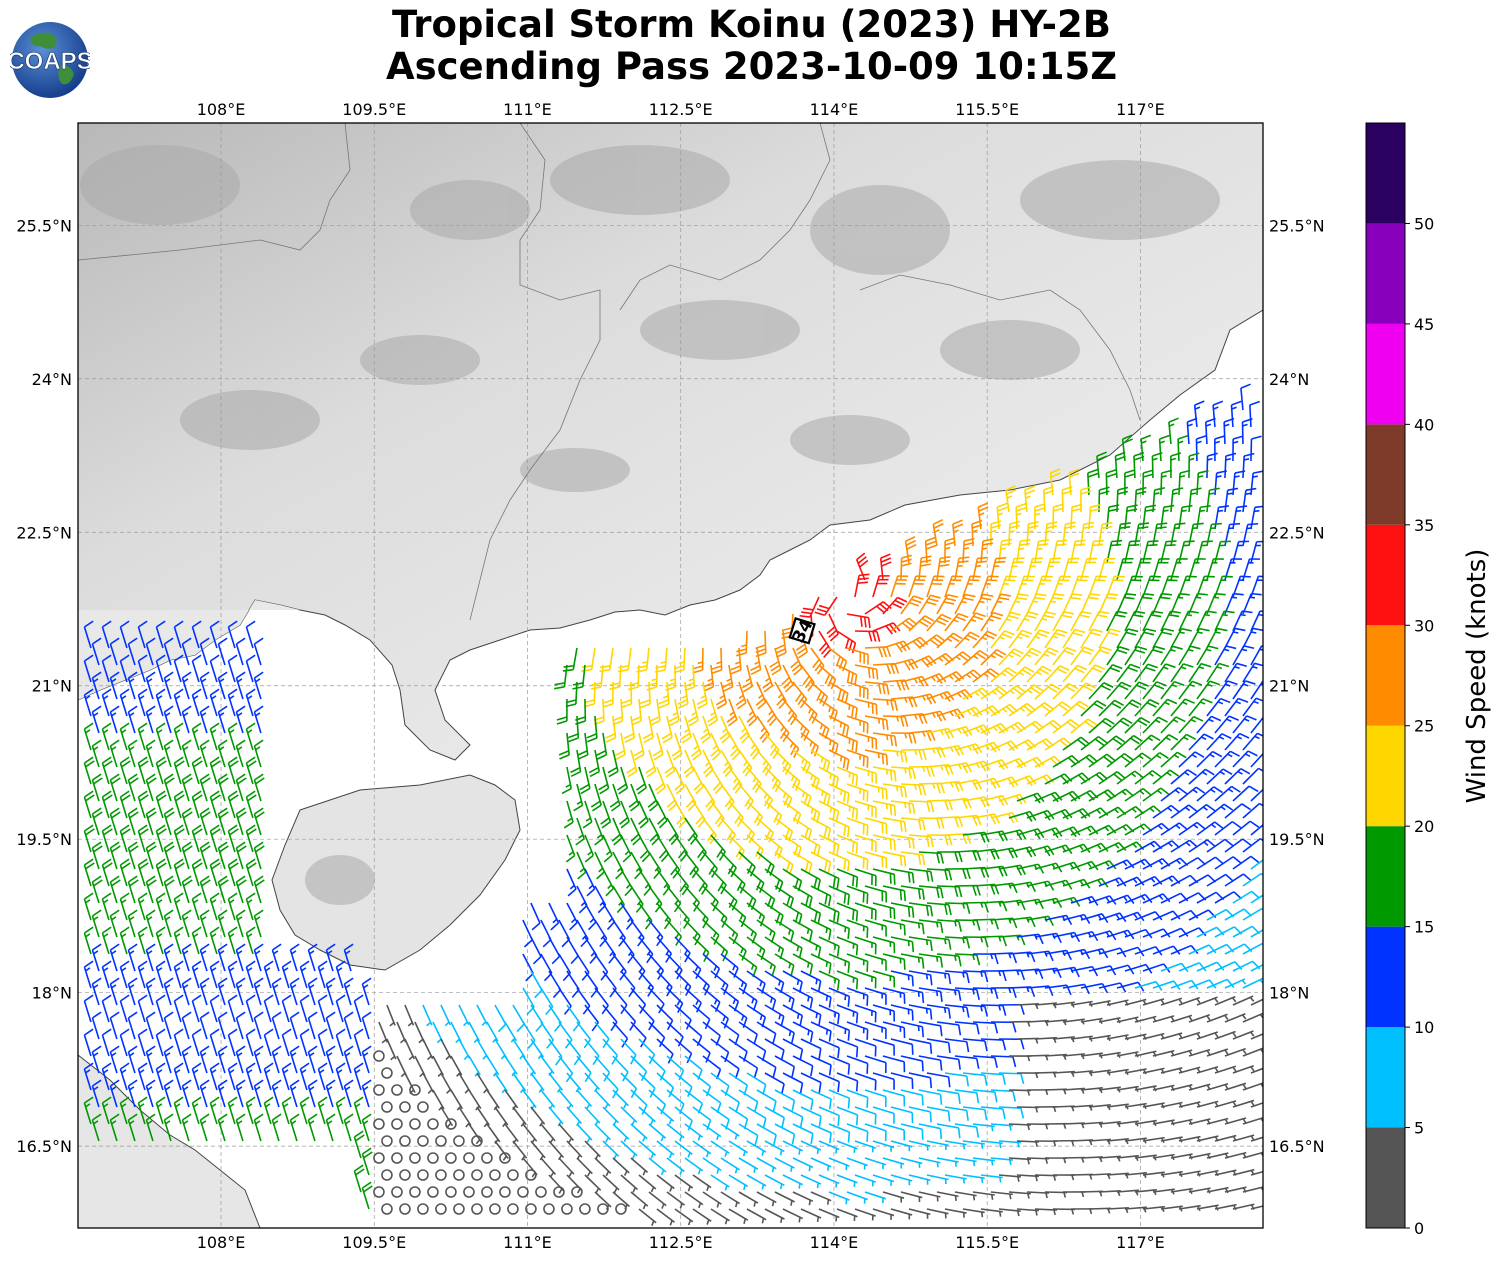  What do you see at coordinates (1424, 324) in the screenshot?
I see `colorbar-tick-label-9: 45` at bounding box center [1424, 324].